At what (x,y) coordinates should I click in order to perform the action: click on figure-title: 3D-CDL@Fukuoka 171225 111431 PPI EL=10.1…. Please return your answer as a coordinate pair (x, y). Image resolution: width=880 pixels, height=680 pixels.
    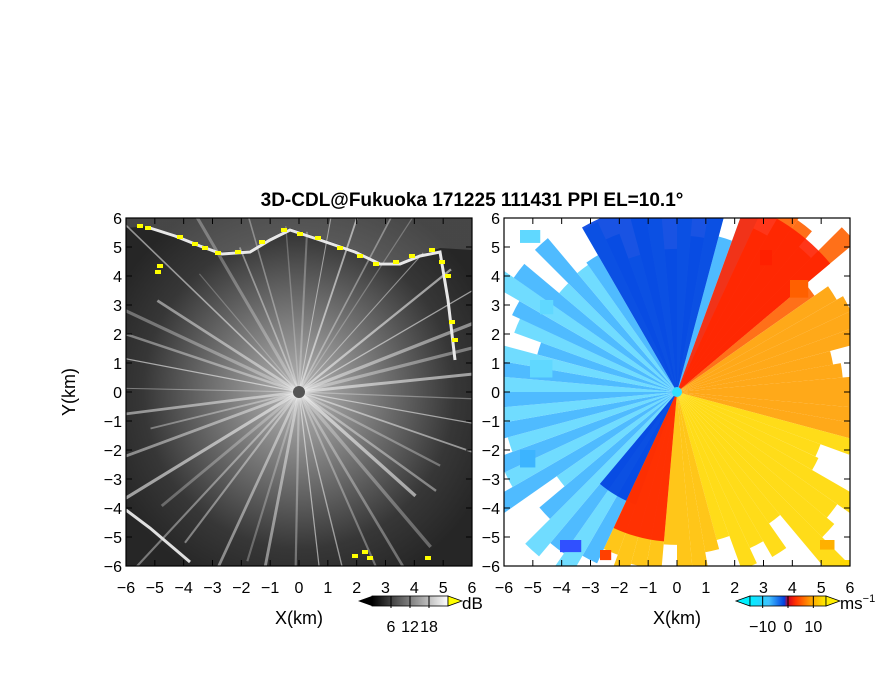
    Looking at the image, I should click on (472, 200).